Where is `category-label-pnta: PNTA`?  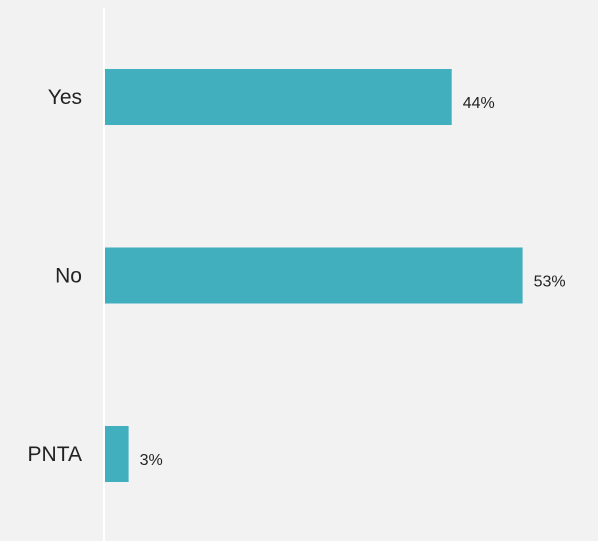 category-label-pnta: PNTA is located at coordinates (55, 454).